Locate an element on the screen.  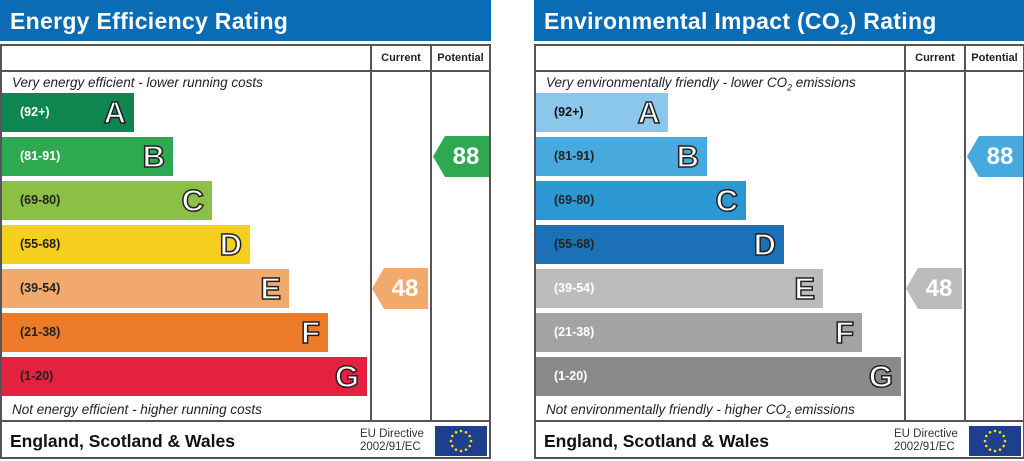
text-part: ) Rating is located at coordinates (892, 21).